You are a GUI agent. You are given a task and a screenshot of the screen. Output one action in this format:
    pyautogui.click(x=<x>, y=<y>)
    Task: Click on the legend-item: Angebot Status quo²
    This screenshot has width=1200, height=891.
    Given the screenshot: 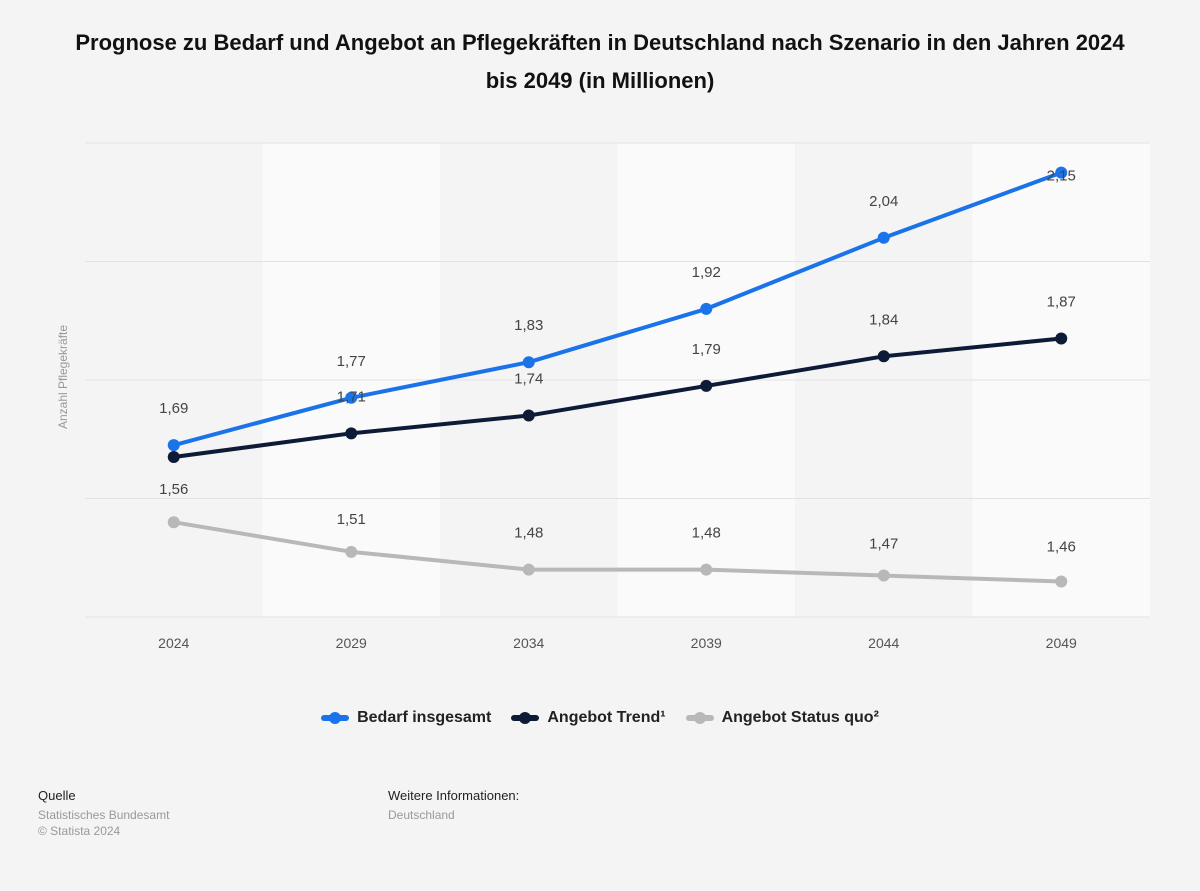 What is the action you would take?
    pyautogui.click(x=782, y=718)
    